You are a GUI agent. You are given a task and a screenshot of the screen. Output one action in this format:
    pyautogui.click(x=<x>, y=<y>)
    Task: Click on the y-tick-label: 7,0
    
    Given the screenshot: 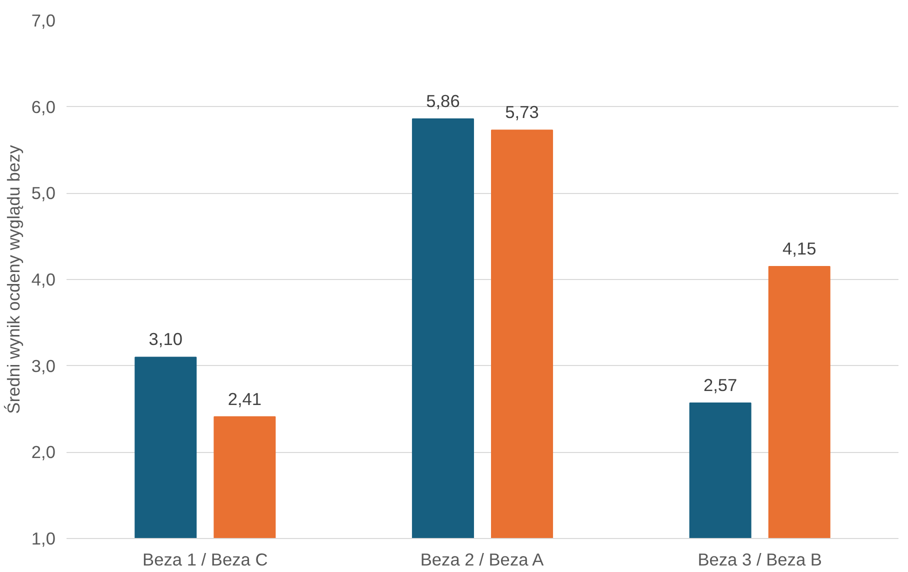 What is the action you would take?
    pyautogui.click(x=43, y=20)
    